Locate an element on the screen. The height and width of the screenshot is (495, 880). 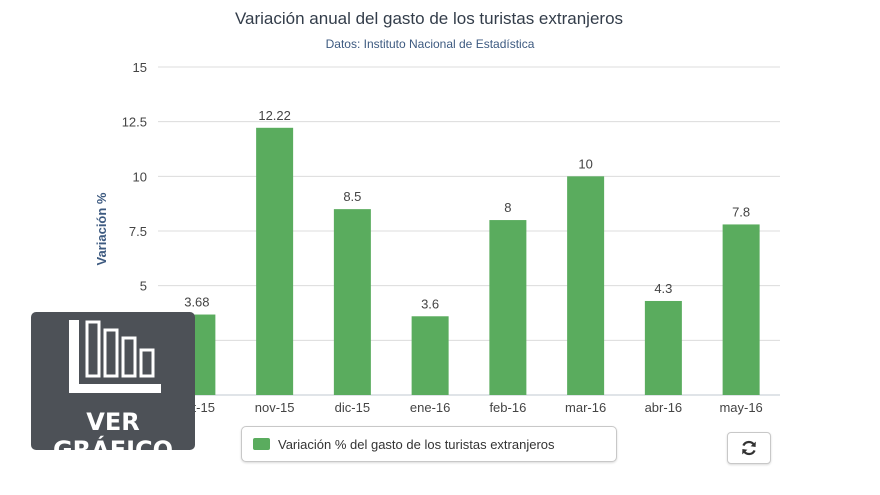
x-tick-label: abr-16 is located at coordinates (664, 407).